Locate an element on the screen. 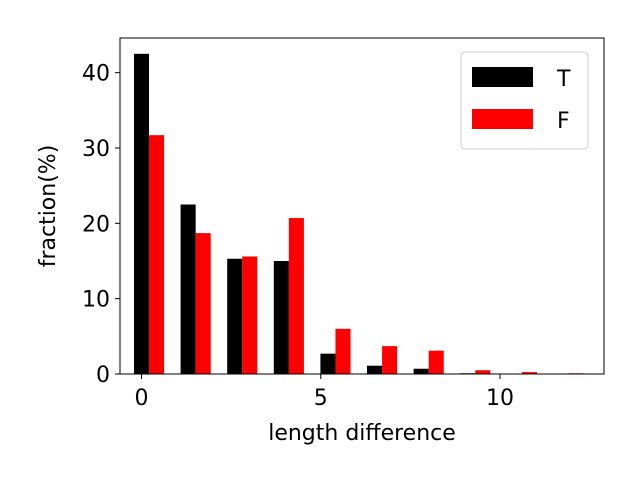  y-tick-label-3: 30 is located at coordinates (96, 149).